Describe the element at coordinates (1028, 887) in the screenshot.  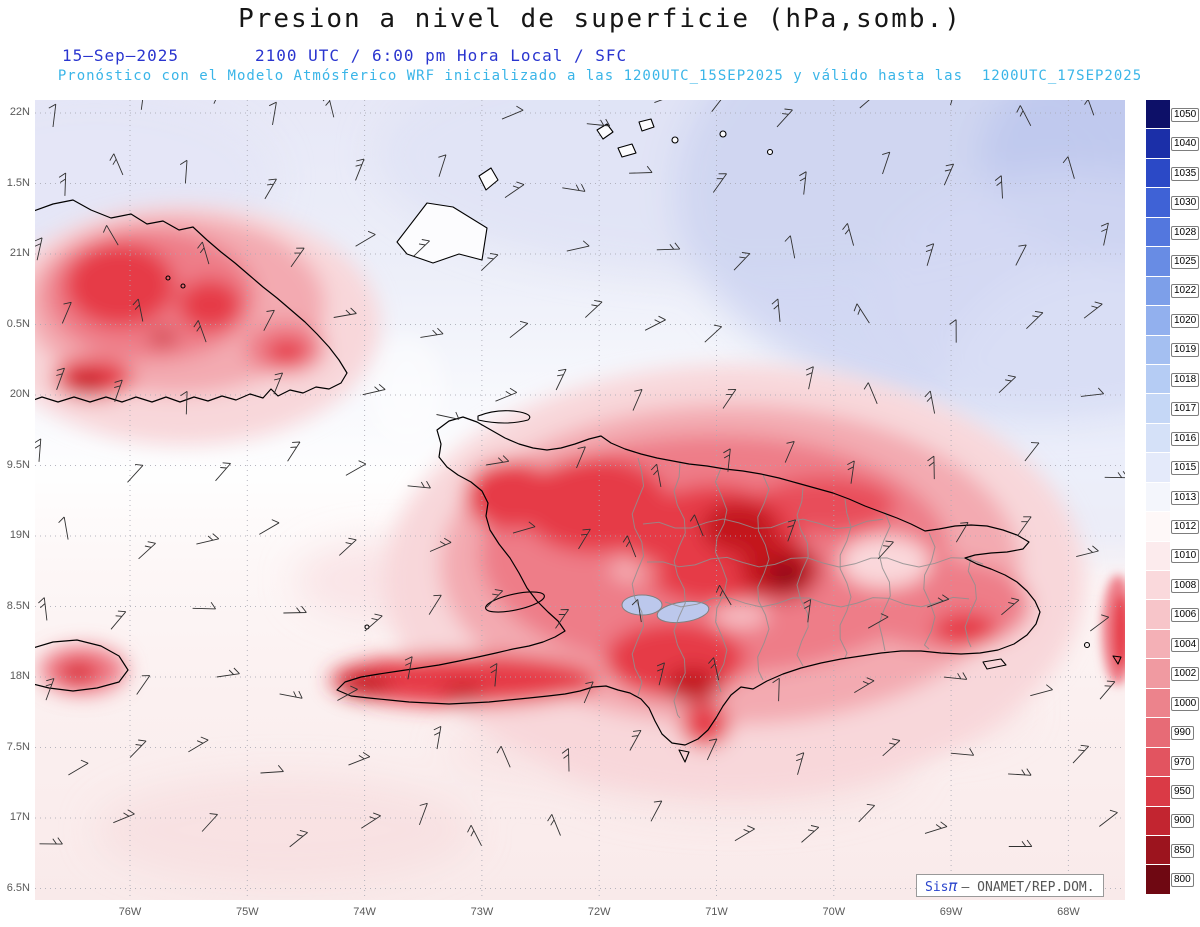
I see `watermark-suffix: – ONAMET/REP.DOM.` at that location.